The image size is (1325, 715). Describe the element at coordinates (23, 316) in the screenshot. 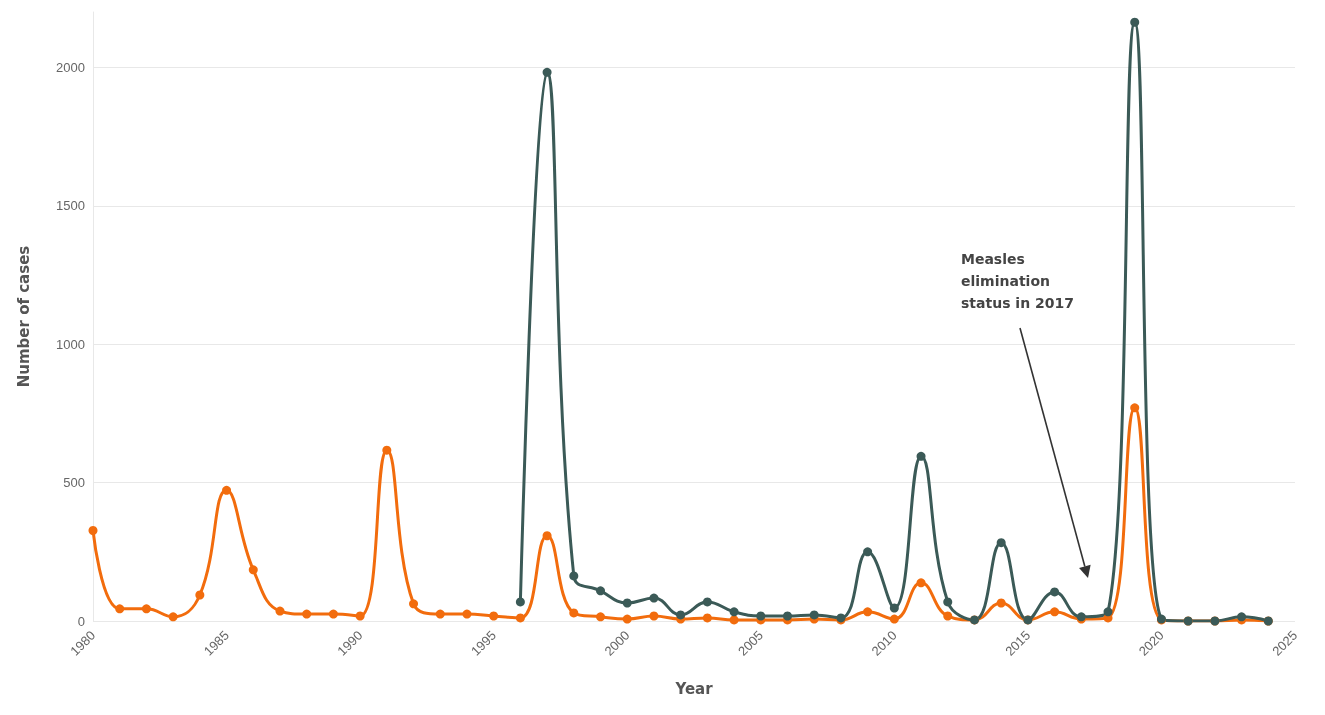

I see `y-axis-title: Number of cases` at that location.